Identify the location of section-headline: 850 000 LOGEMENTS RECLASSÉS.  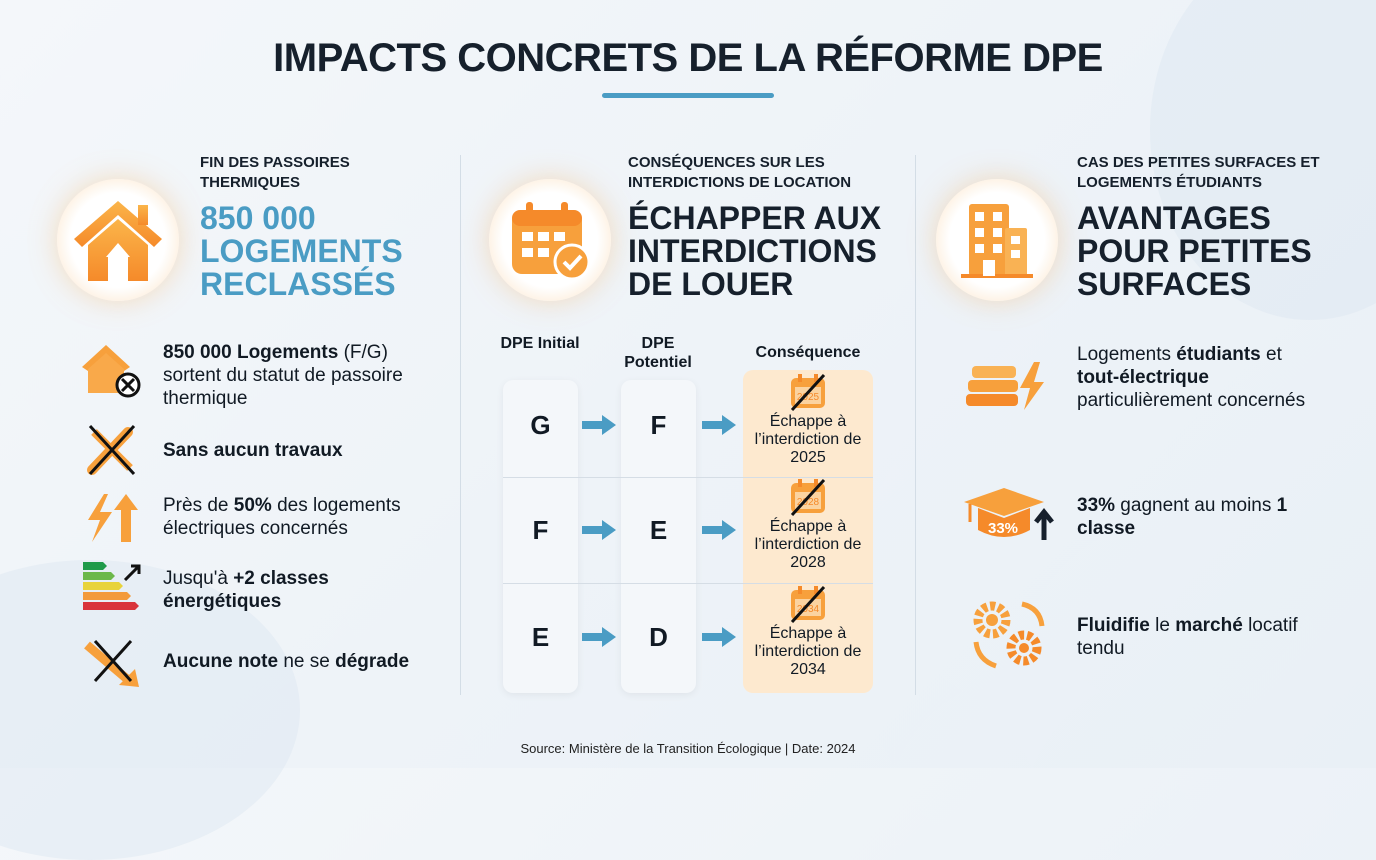
(301, 251).